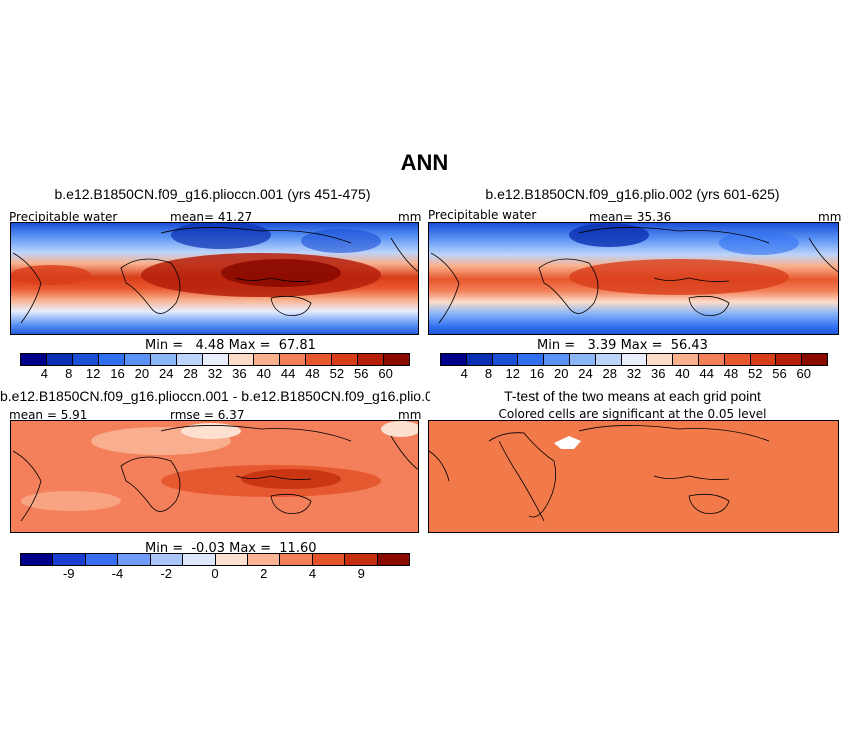  What do you see at coordinates (630, 217) in the screenshot?
I see `panel2-mean-label: mean= 35.36` at bounding box center [630, 217].